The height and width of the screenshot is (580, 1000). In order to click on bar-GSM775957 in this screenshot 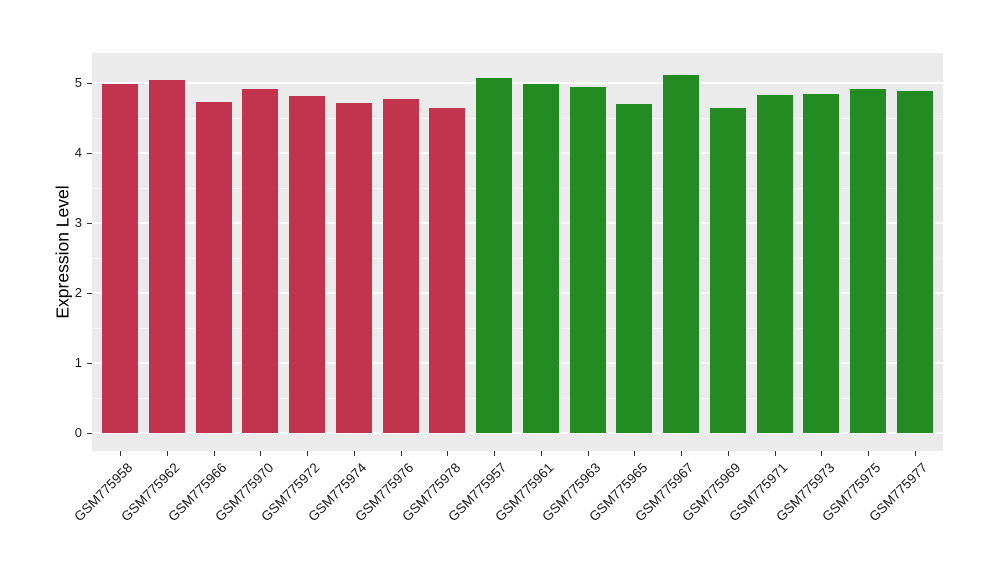, I will do `click(494, 255)`.